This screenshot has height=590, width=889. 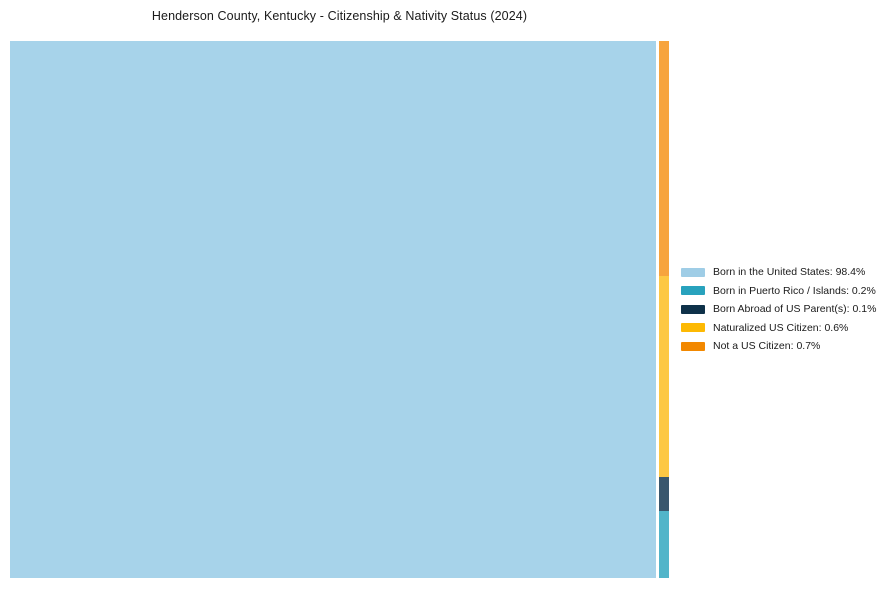 What do you see at coordinates (693, 272) in the screenshot?
I see `legend-swatch-born-in-united-states` at bounding box center [693, 272].